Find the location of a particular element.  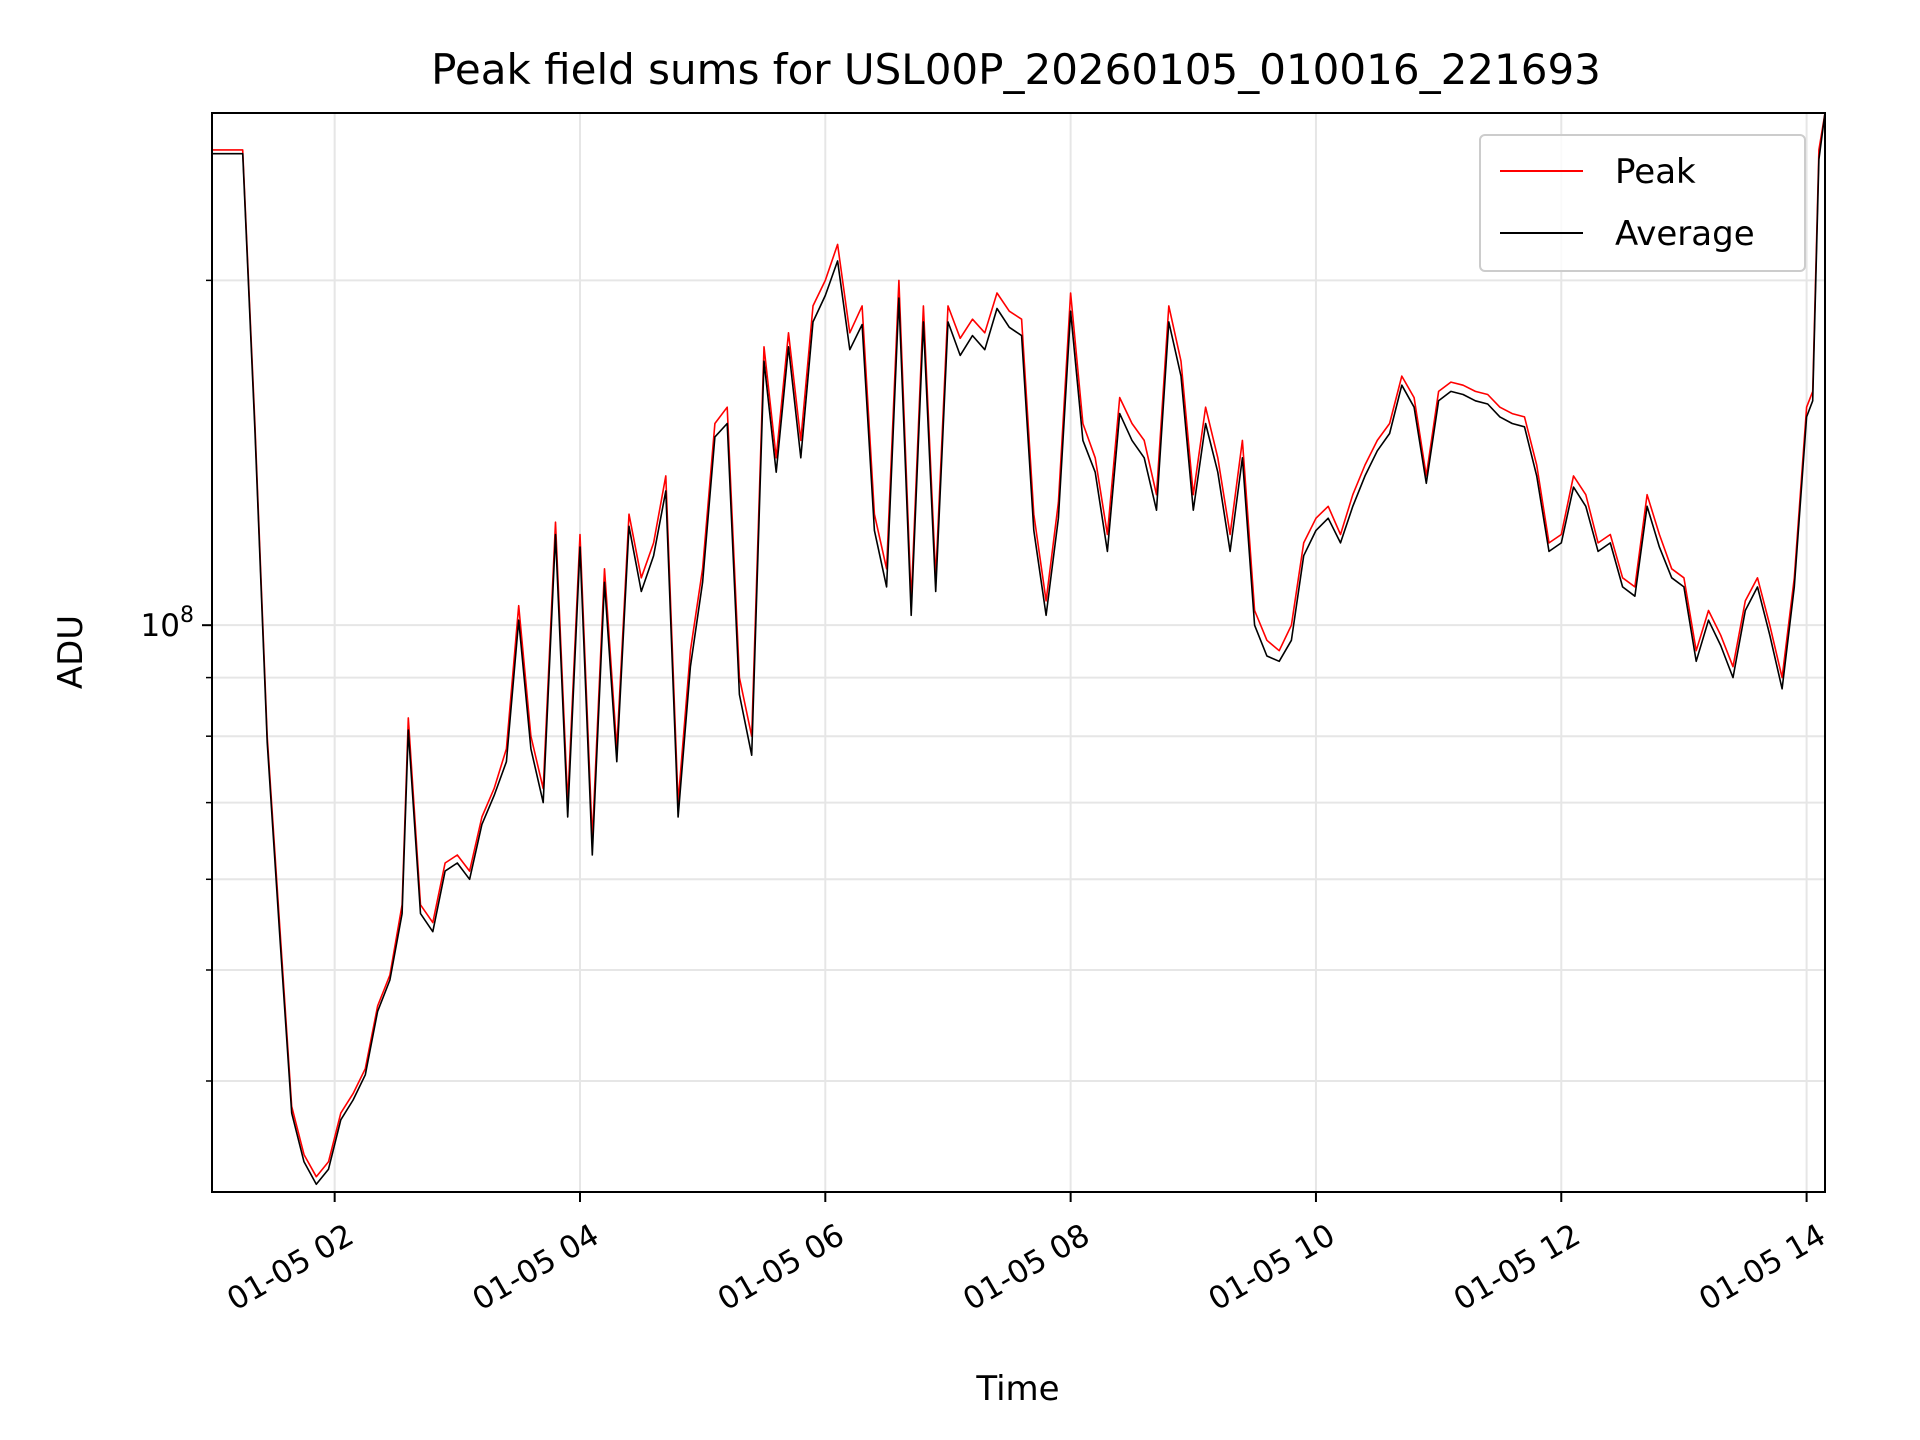

legend-peak-label: Peak is located at coordinates (1655, 172).